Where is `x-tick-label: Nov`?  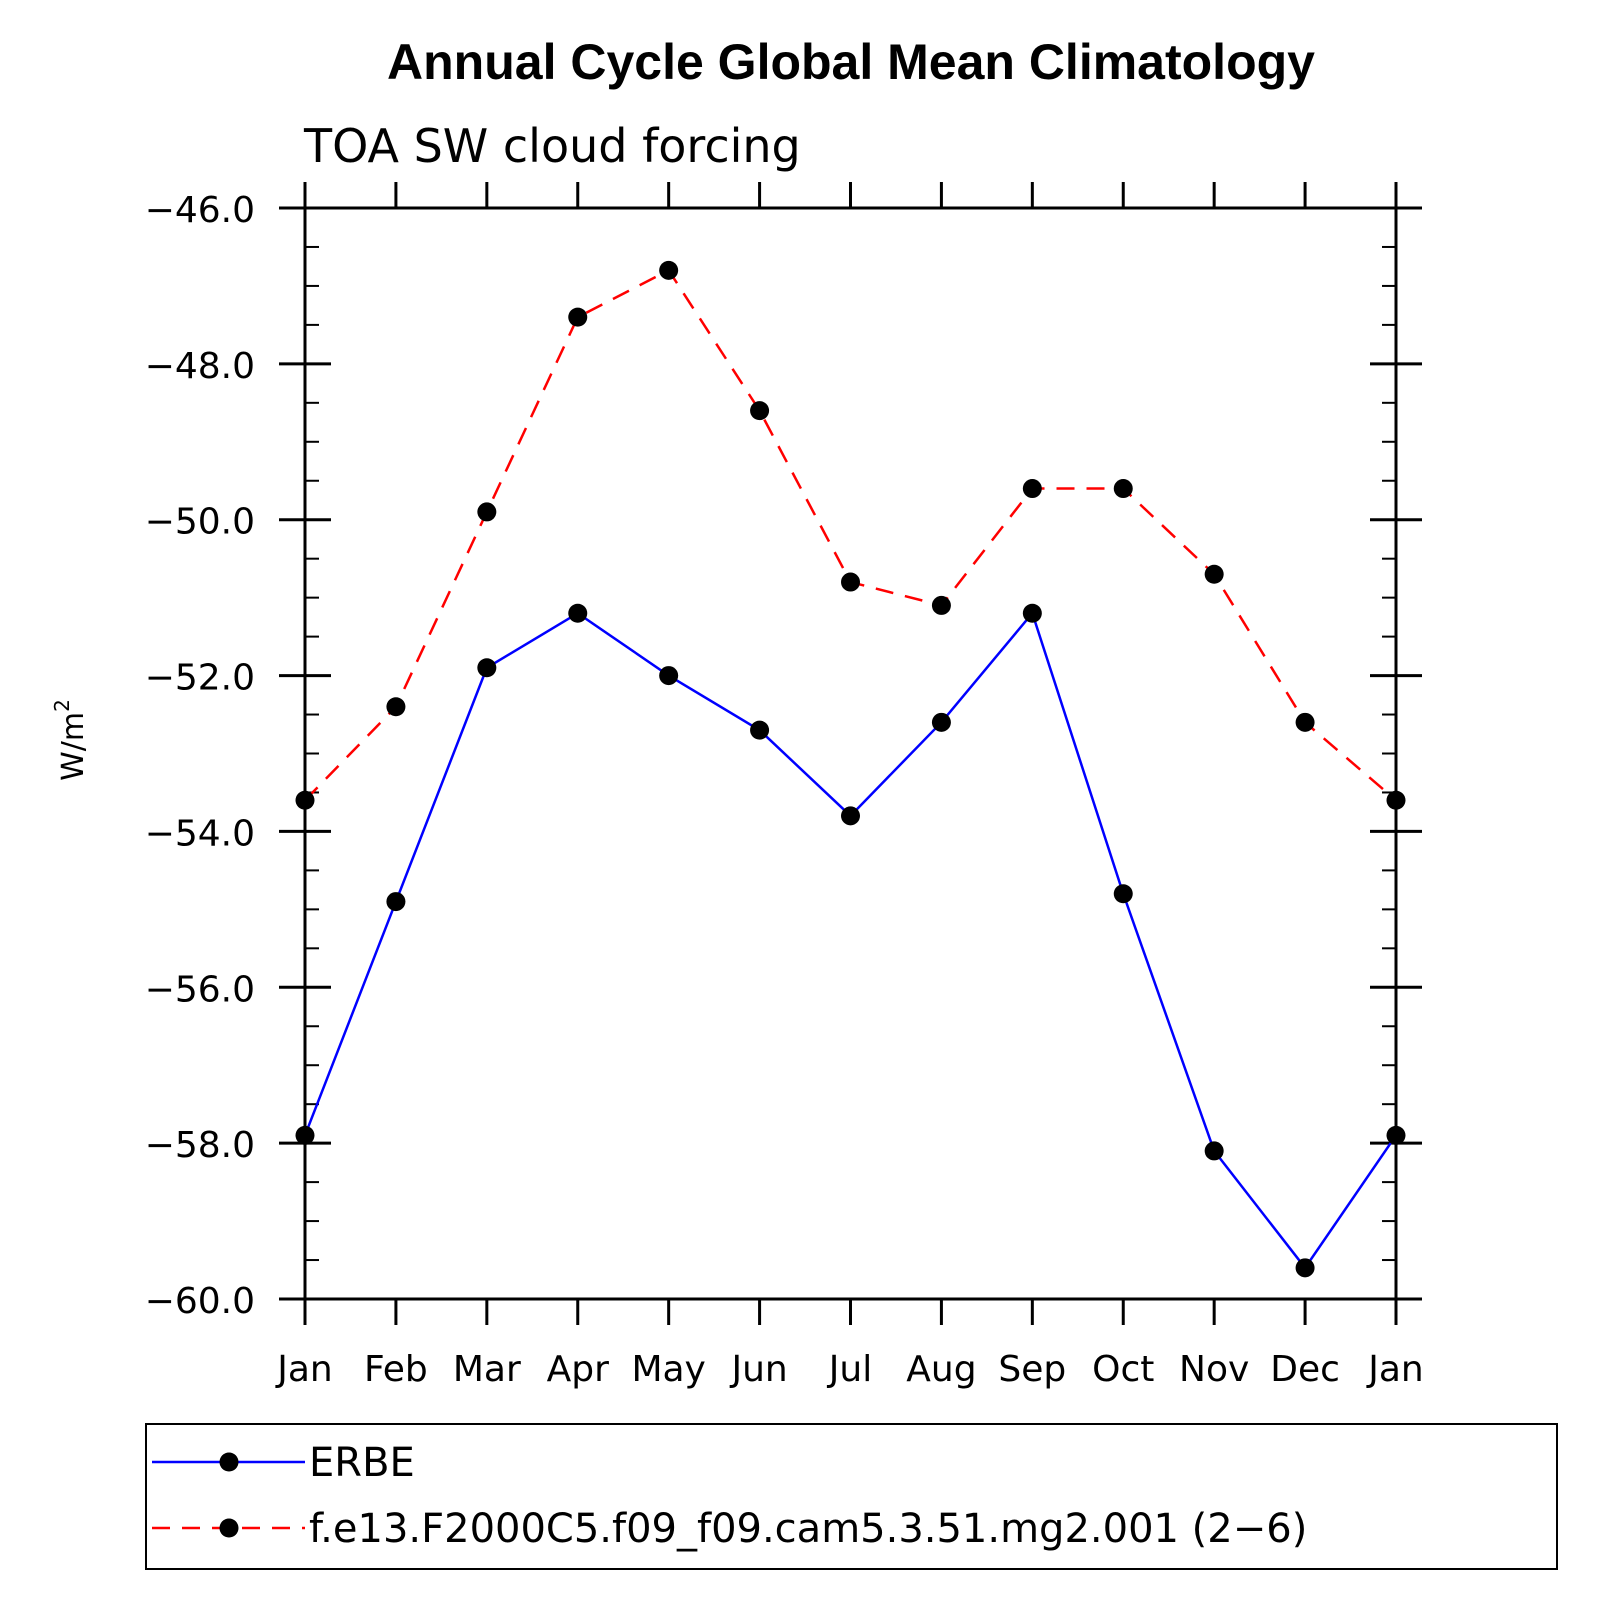
x-tick-label: Nov is located at coordinates (1214, 1369).